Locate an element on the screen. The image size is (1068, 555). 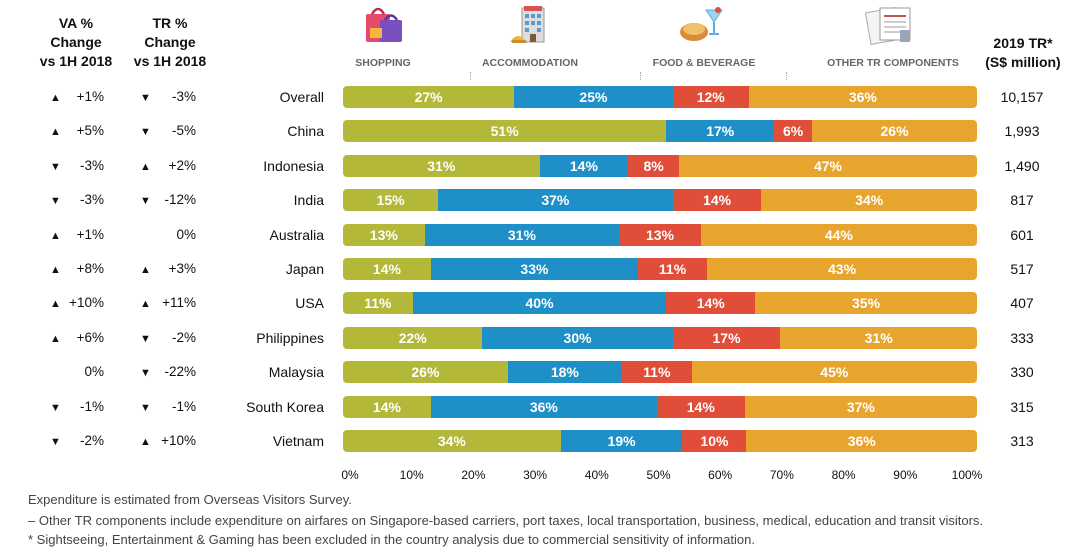
tr-header-line3: vs 1H 2018 is located at coordinates (170, 61).